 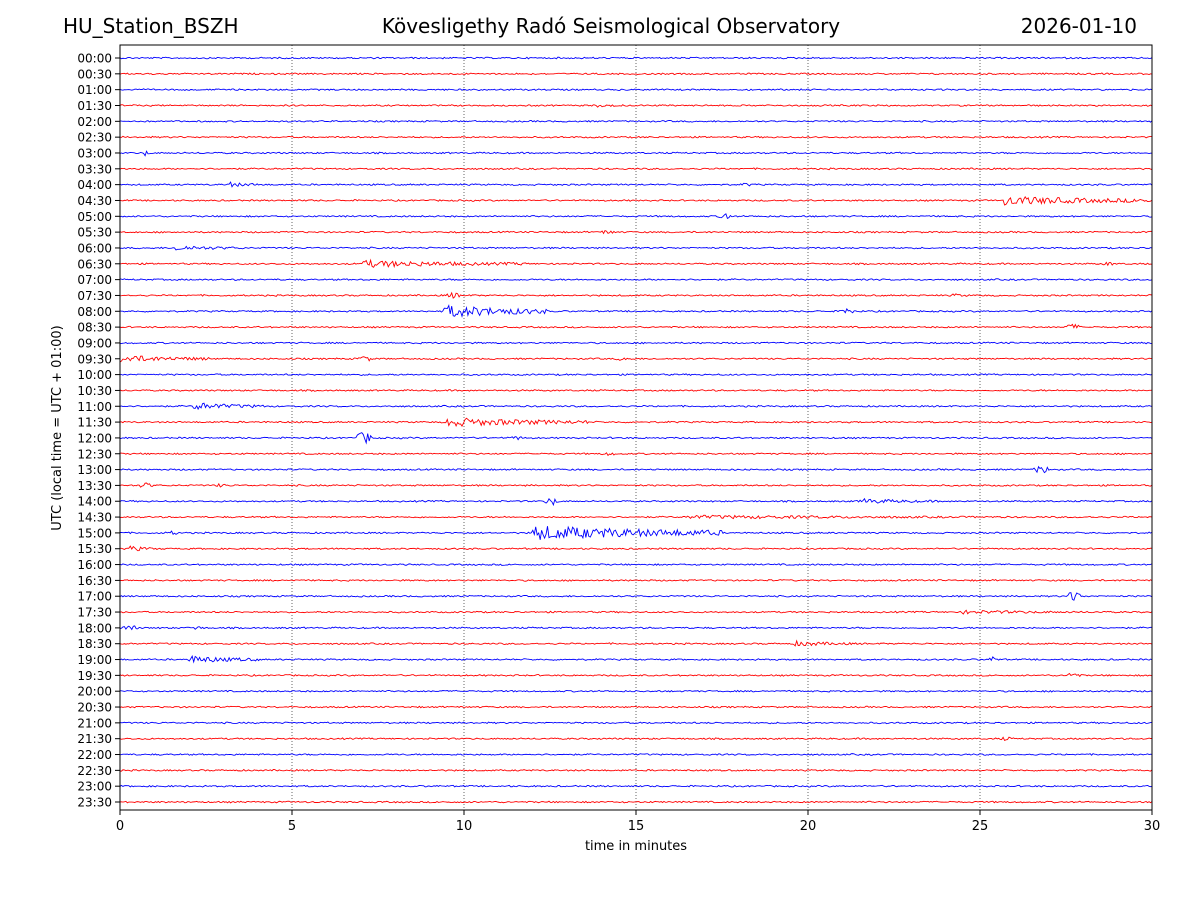 I want to click on y-tick-label: 09:30, so click(x=94, y=359).